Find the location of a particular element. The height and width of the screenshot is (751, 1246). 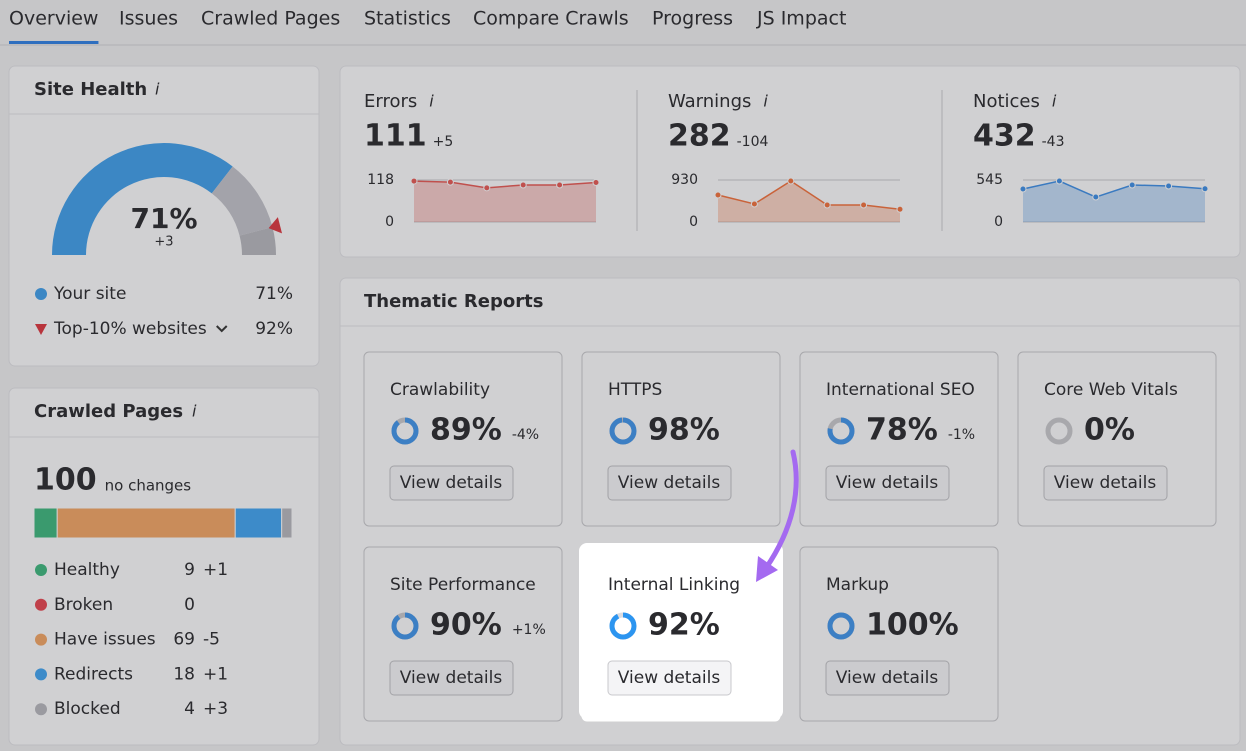

issue-title: Notices is located at coordinates (1006, 101).